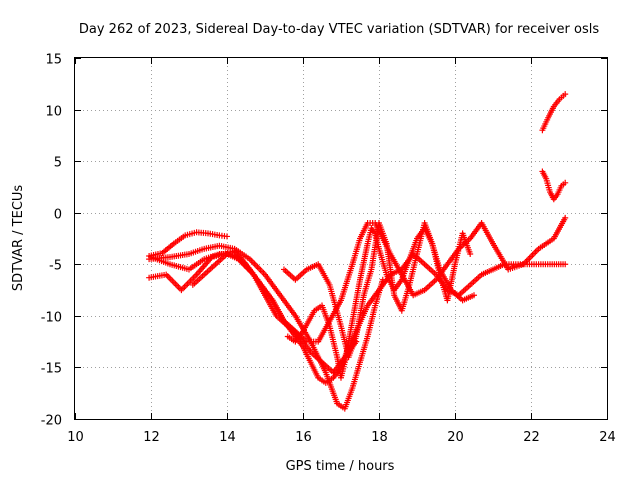 This screenshot has height=480, width=640. I want to click on x-tick-label: 16, so click(303, 437).